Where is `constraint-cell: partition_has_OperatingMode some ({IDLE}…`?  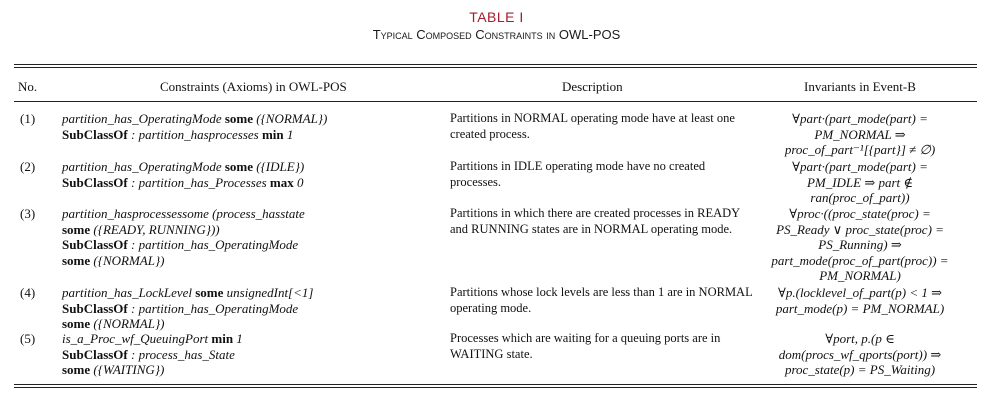 constraint-cell: partition_has_OperatingMode some ({IDLE}… is located at coordinates (183, 174).